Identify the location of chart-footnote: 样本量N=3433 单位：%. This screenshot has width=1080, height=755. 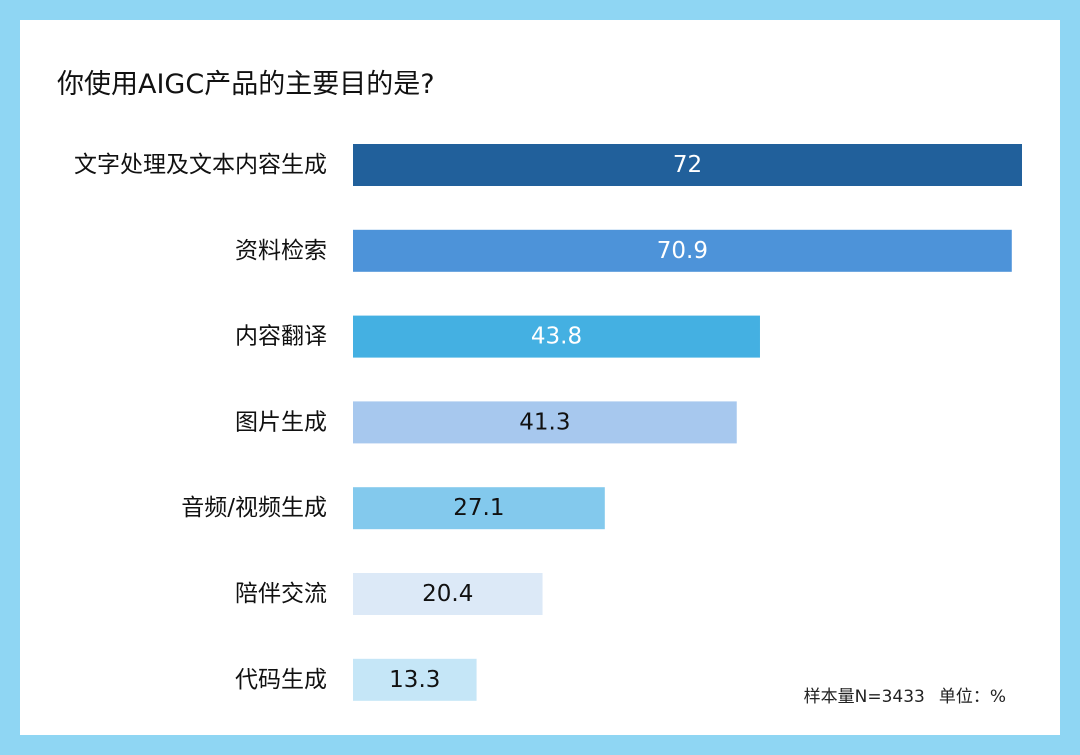
(905, 694).